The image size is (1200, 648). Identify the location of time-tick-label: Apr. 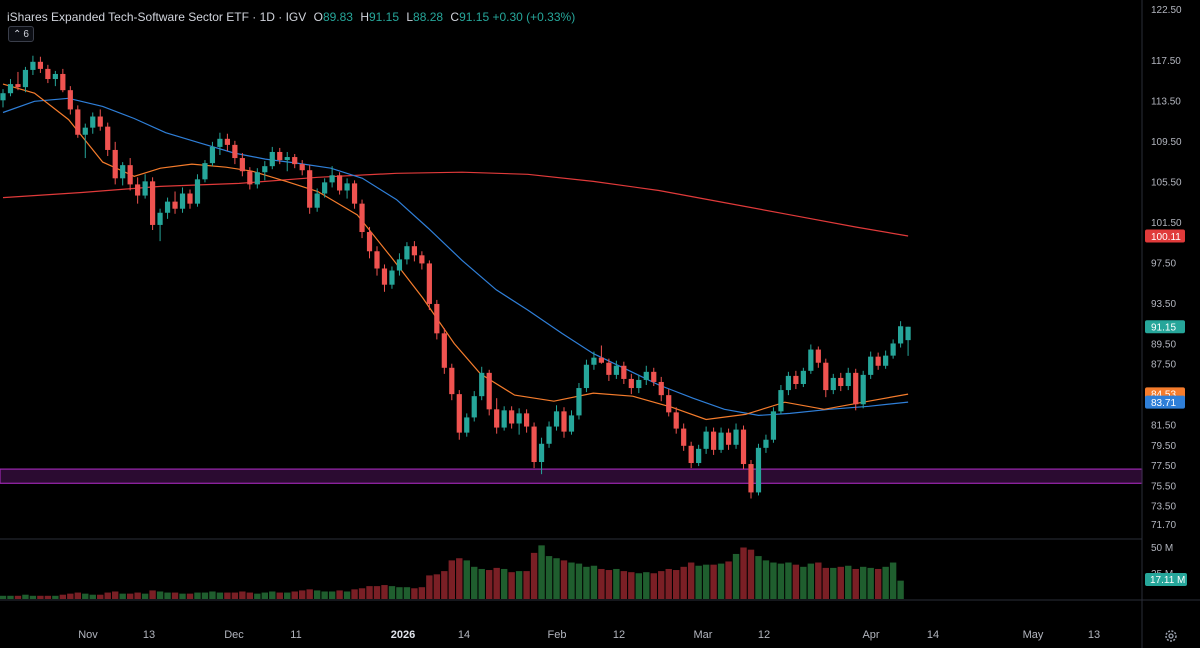
(870, 635).